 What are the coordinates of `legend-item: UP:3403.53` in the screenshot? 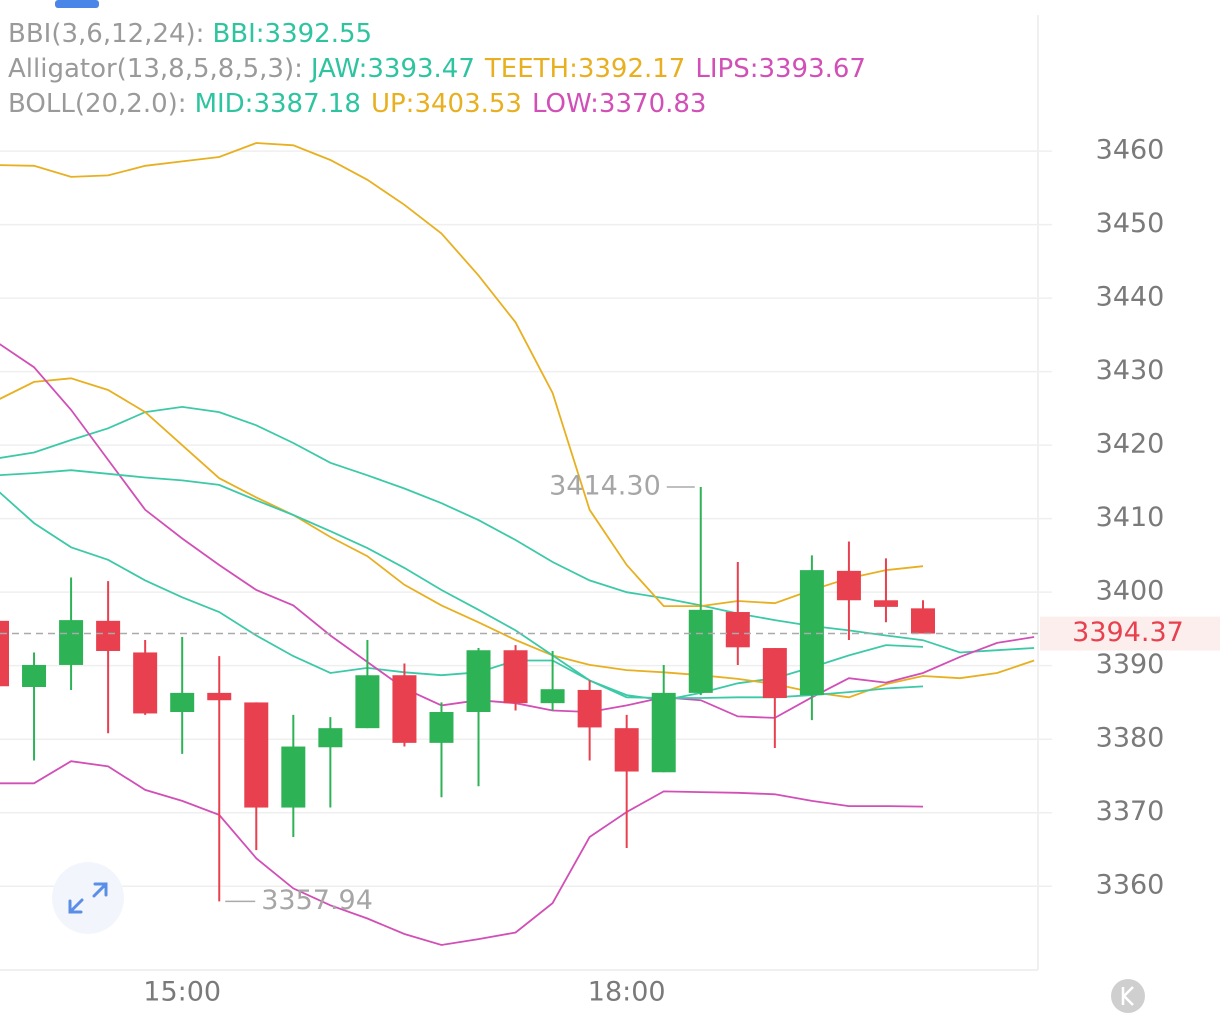 It's located at (446, 104).